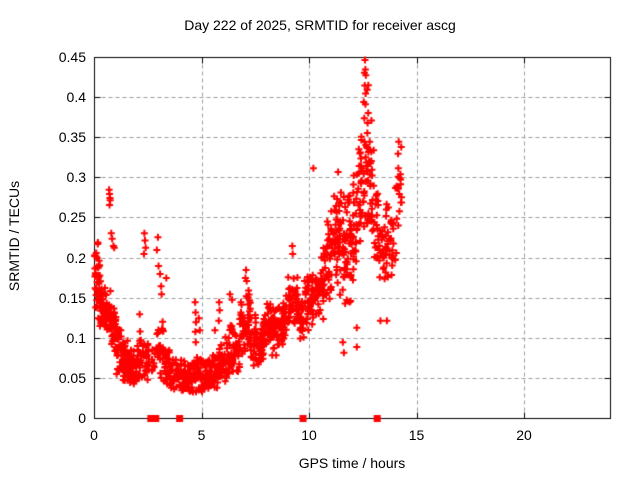 Image resolution: width=640 pixels, height=480 pixels. I want to click on y-tick-label: 0, so click(82, 418).